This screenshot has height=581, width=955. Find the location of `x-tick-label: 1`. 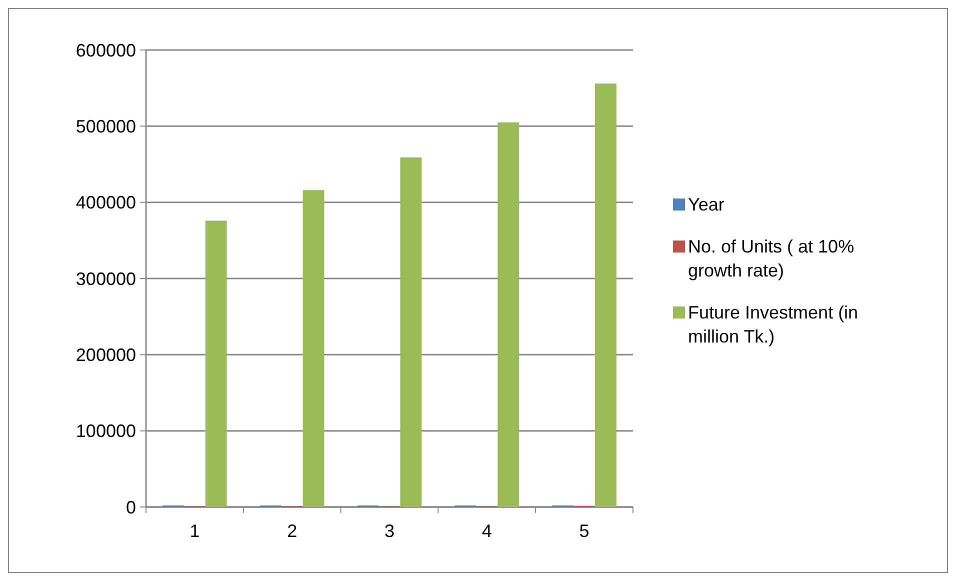

x-tick-label: 1 is located at coordinates (195, 531).